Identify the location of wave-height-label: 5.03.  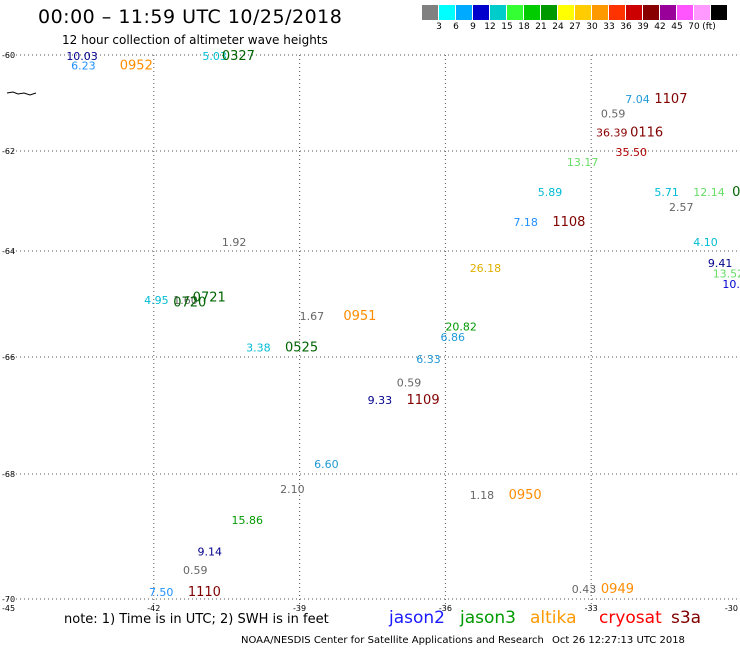
(214, 56).